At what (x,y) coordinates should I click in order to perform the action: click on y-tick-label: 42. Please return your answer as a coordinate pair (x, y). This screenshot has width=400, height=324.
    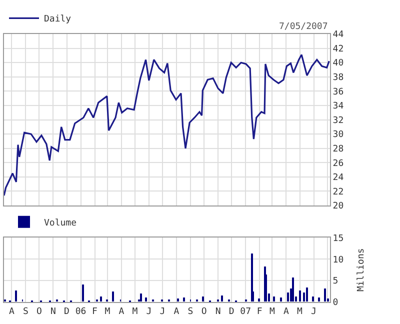
    Looking at the image, I should click on (338, 49).